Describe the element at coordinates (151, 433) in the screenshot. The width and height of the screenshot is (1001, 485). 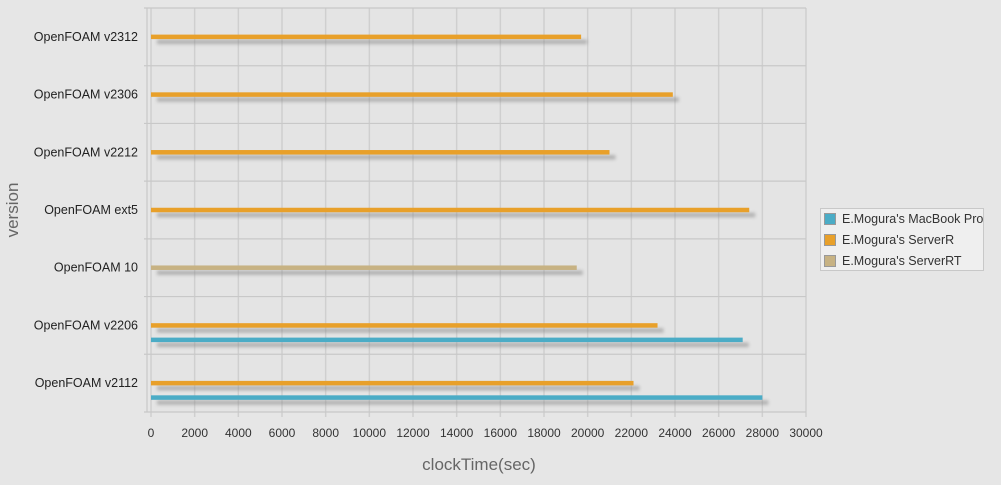
I see `x-tick-label: 0` at that location.